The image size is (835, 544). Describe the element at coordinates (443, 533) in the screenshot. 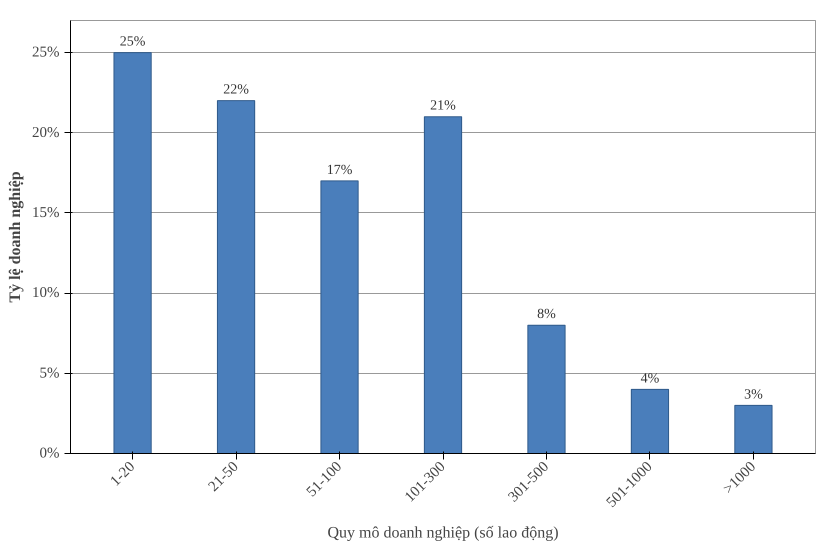

I see `x-axis-title: Quy mô doanh nghiệp (số lao động)` at that location.